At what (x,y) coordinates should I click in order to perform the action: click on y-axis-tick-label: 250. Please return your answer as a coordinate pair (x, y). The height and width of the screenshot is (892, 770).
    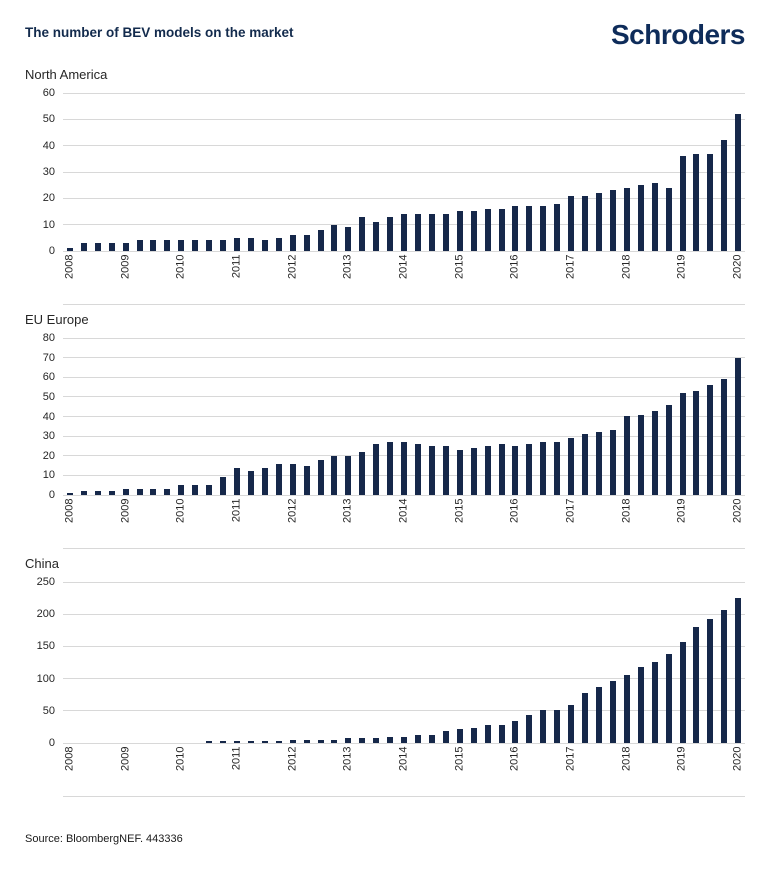
    Looking at the image, I should click on (45, 582).